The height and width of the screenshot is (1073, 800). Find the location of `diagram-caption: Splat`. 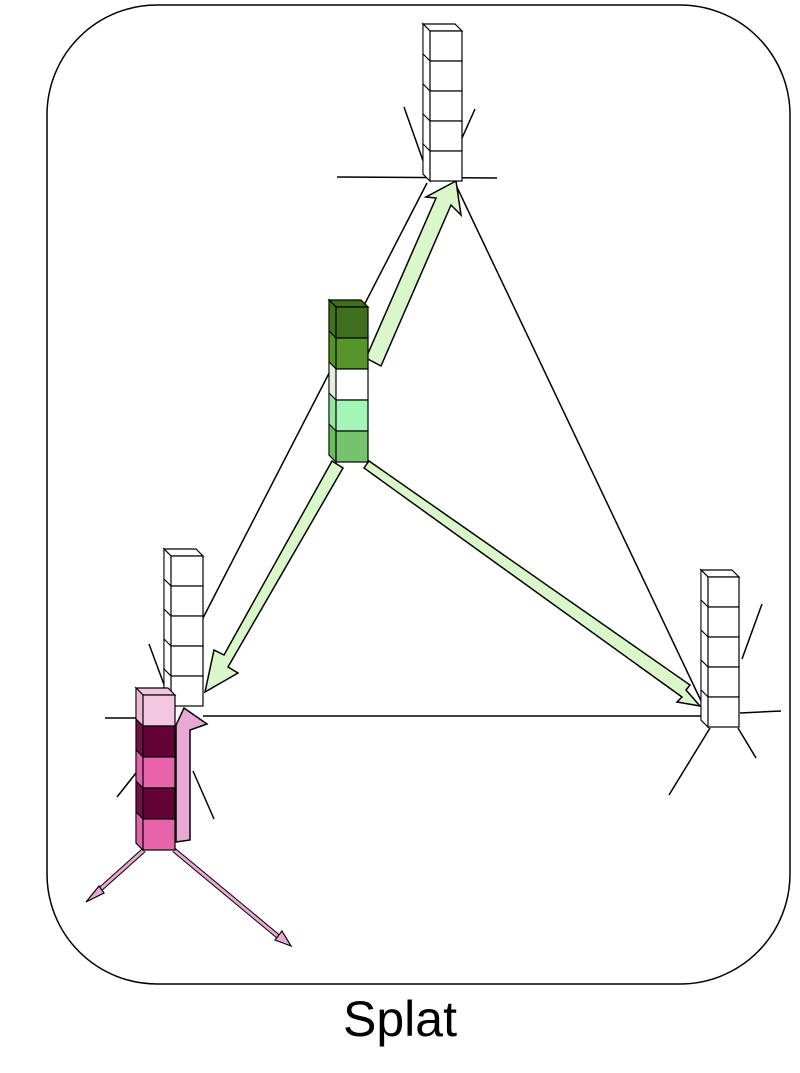

diagram-caption: Splat is located at coordinates (400, 1019).